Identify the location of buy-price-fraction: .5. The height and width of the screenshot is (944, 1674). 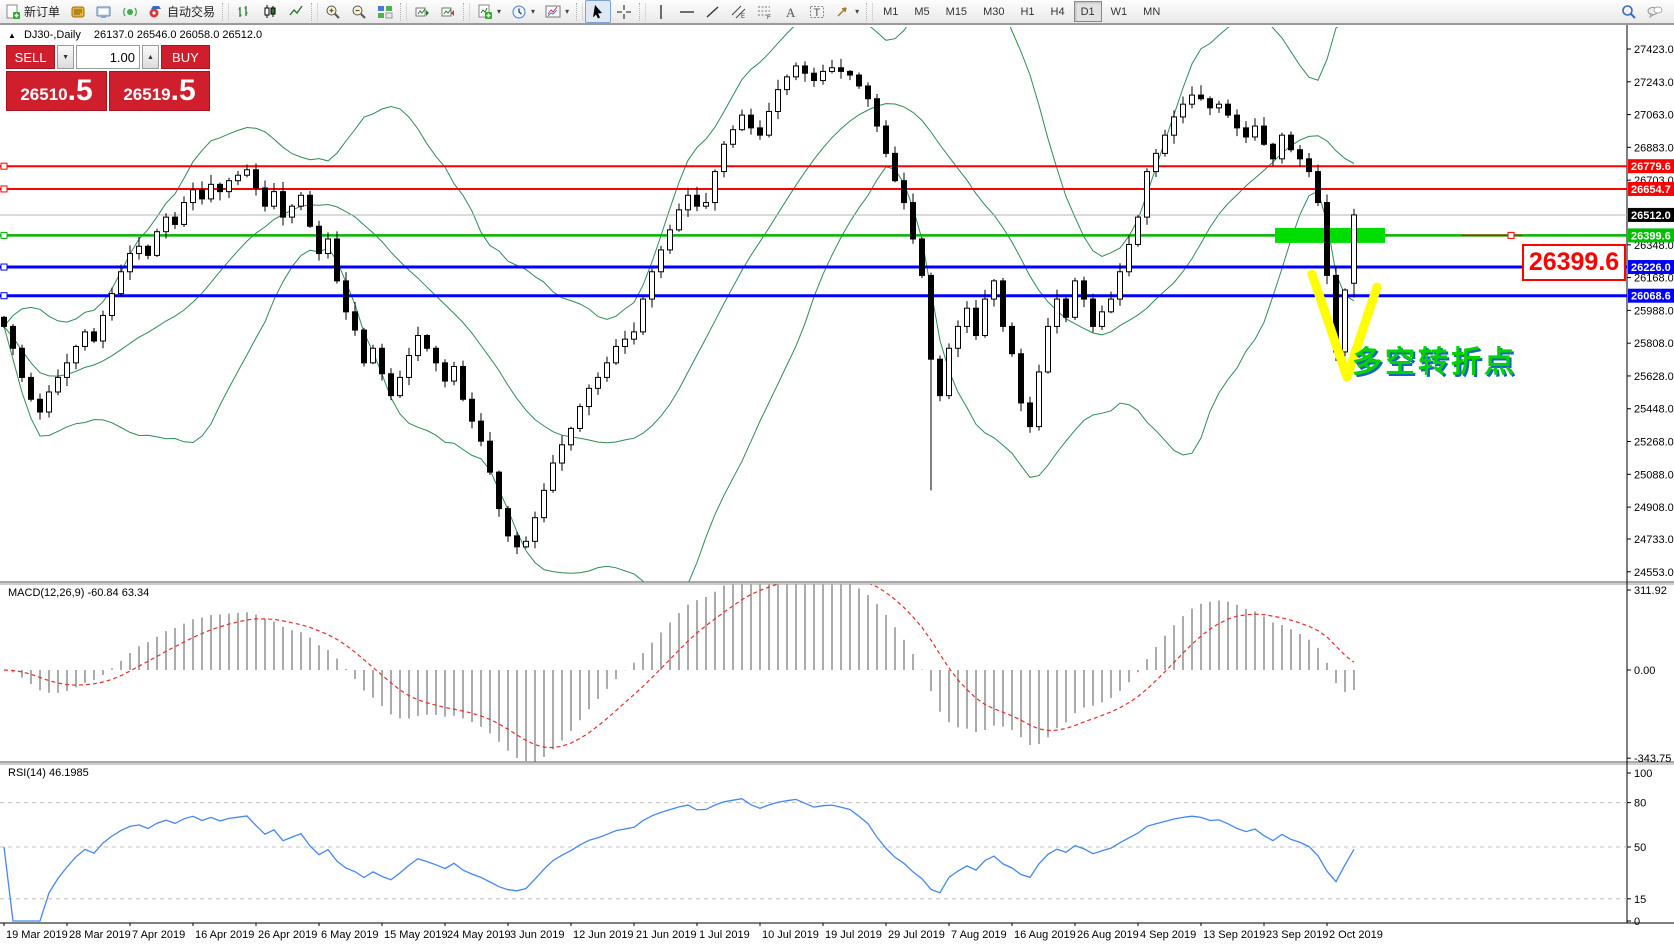
(183, 90).